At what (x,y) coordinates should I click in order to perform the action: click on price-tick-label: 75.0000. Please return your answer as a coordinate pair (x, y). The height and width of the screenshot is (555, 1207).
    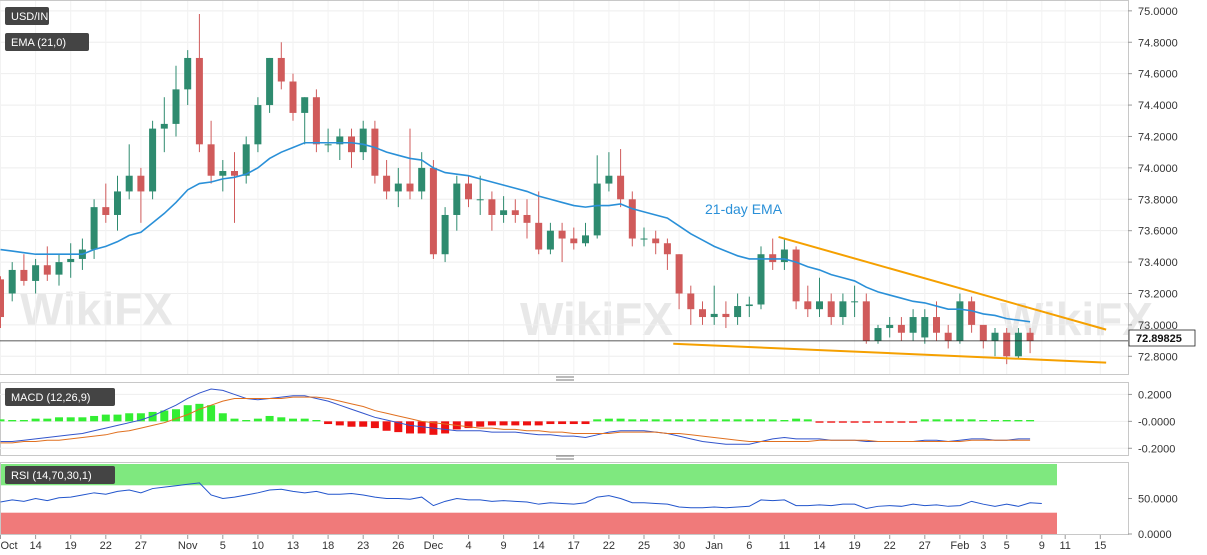
    Looking at the image, I should click on (1158, 12).